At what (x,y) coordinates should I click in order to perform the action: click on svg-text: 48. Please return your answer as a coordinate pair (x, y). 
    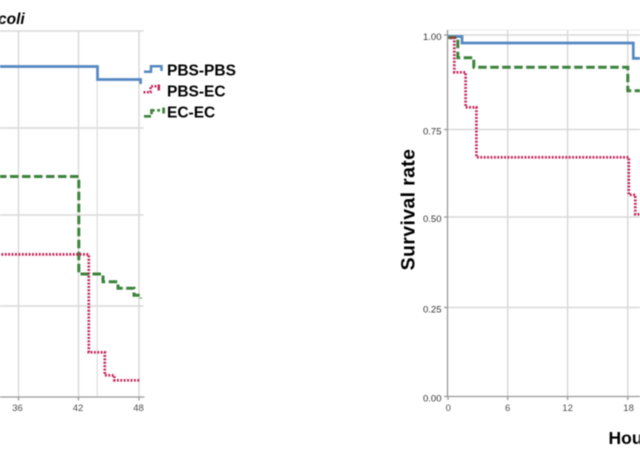
    Looking at the image, I should click on (138, 408).